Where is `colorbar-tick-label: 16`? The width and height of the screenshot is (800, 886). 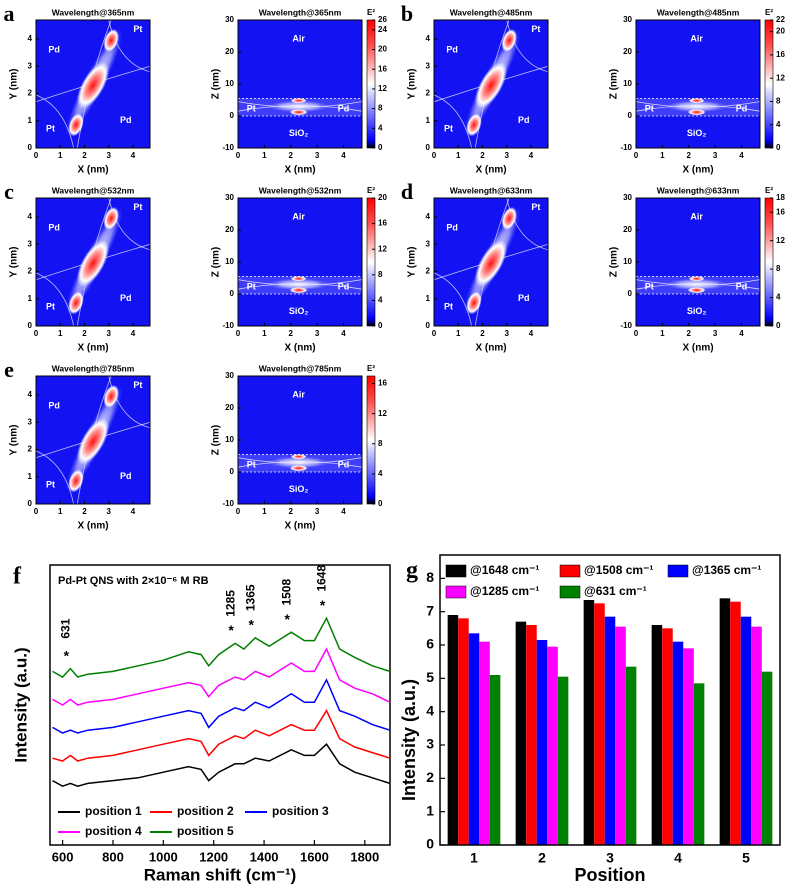
colorbar-tick-label: 16 is located at coordinates (382, 68).